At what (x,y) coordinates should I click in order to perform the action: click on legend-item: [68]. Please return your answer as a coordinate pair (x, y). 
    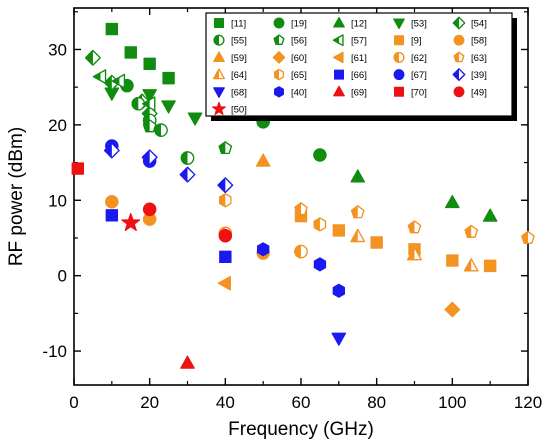
    Looking at the image, I should click on (230, 92).